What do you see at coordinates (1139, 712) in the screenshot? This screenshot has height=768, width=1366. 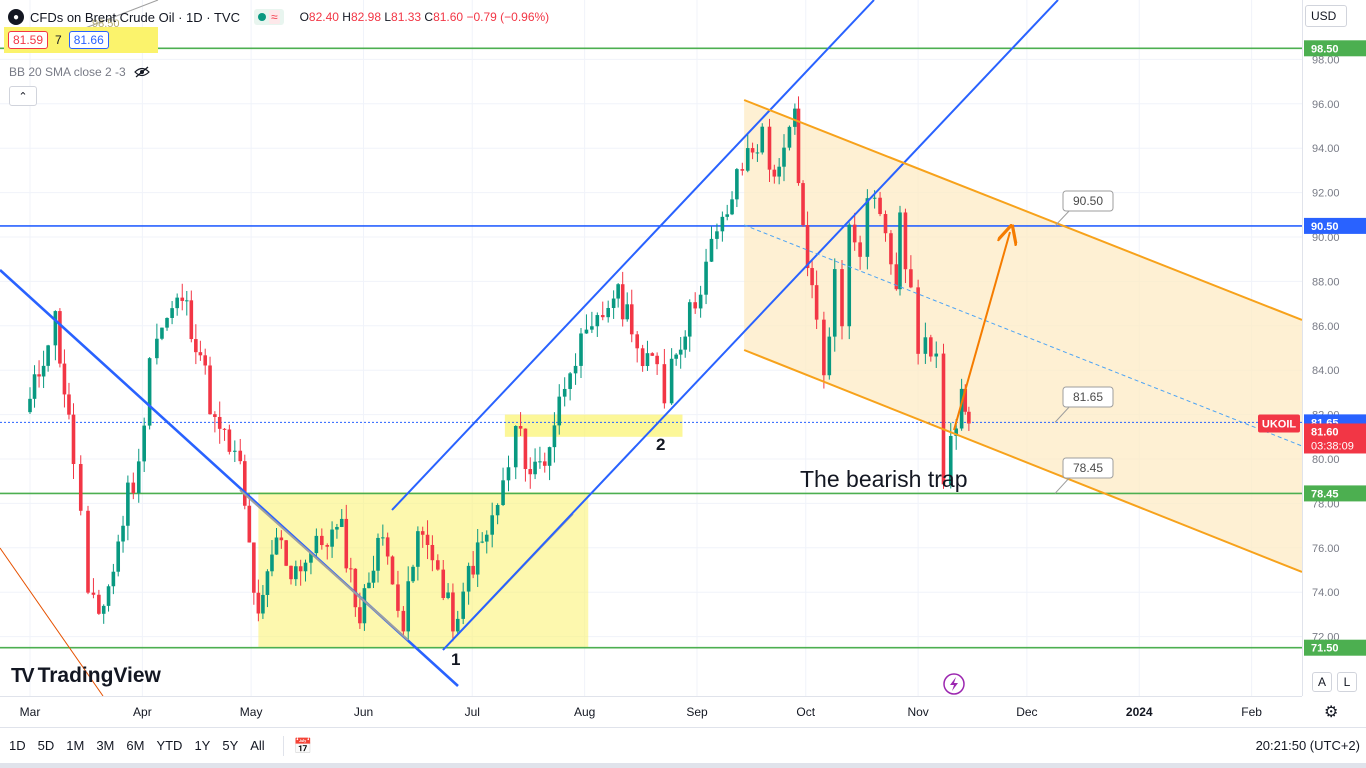 I see `time-tick-label: 2024` at bounding box center [1139, 712].